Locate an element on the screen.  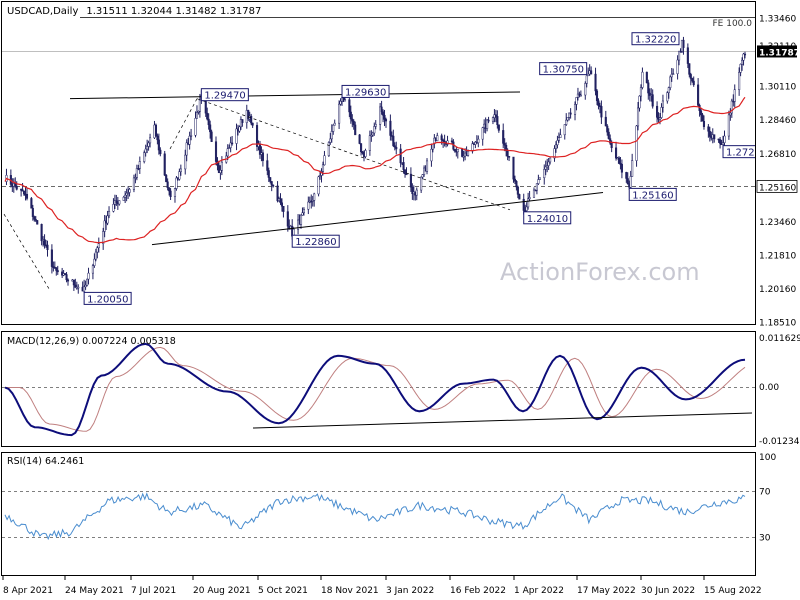
price-label: 1.24010 is located at coordinates (547, 218).